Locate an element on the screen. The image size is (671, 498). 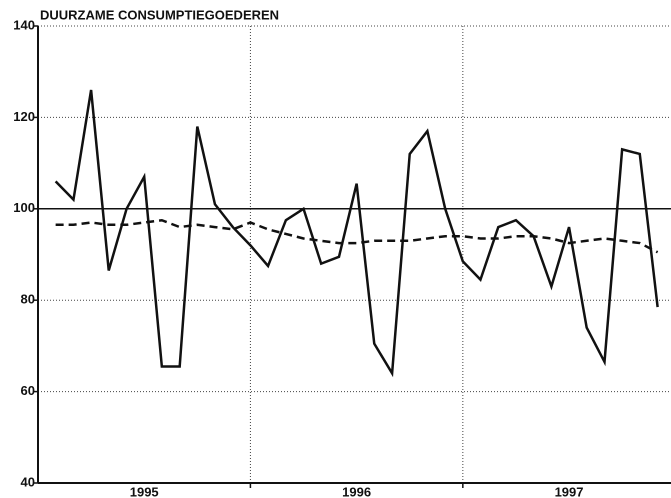
y-tick-label: 60 is located at coordinates (28, 390).